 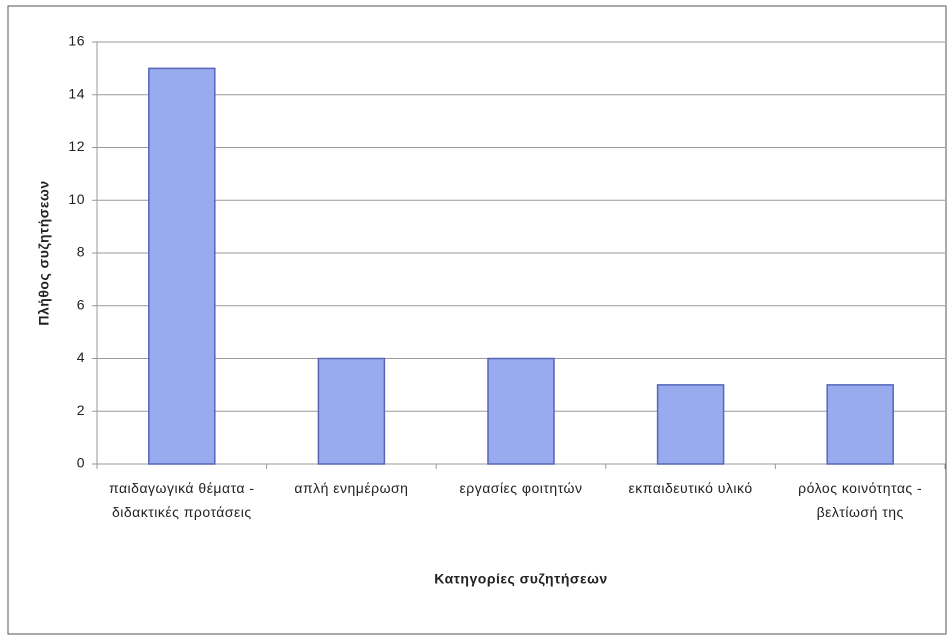 What do you see at coordinates (860, 500) in the screenshot?
I see `x-tick-label: ρόλος κοινότητας - βελτίωσή της` at bounding box center [860, 500].